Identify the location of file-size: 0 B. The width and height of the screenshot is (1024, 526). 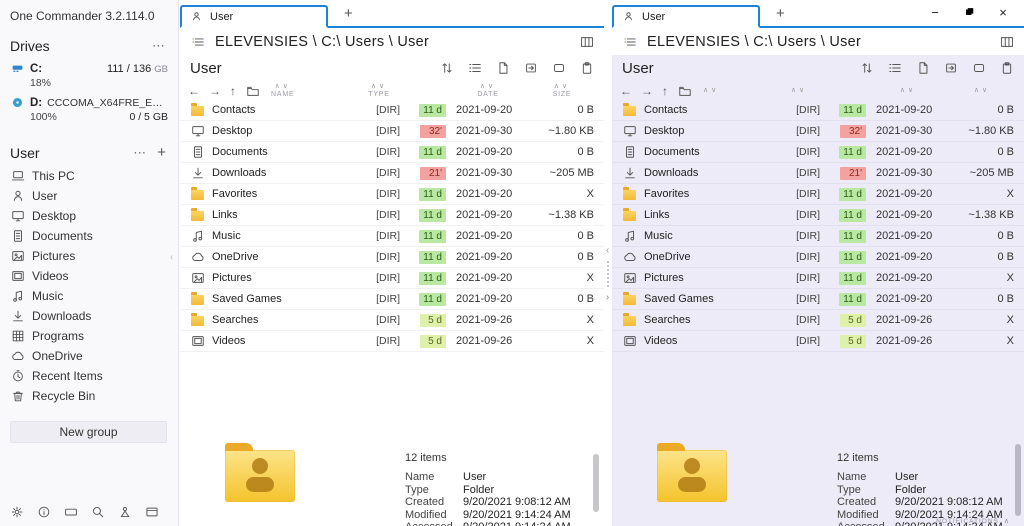
(1005, 257).